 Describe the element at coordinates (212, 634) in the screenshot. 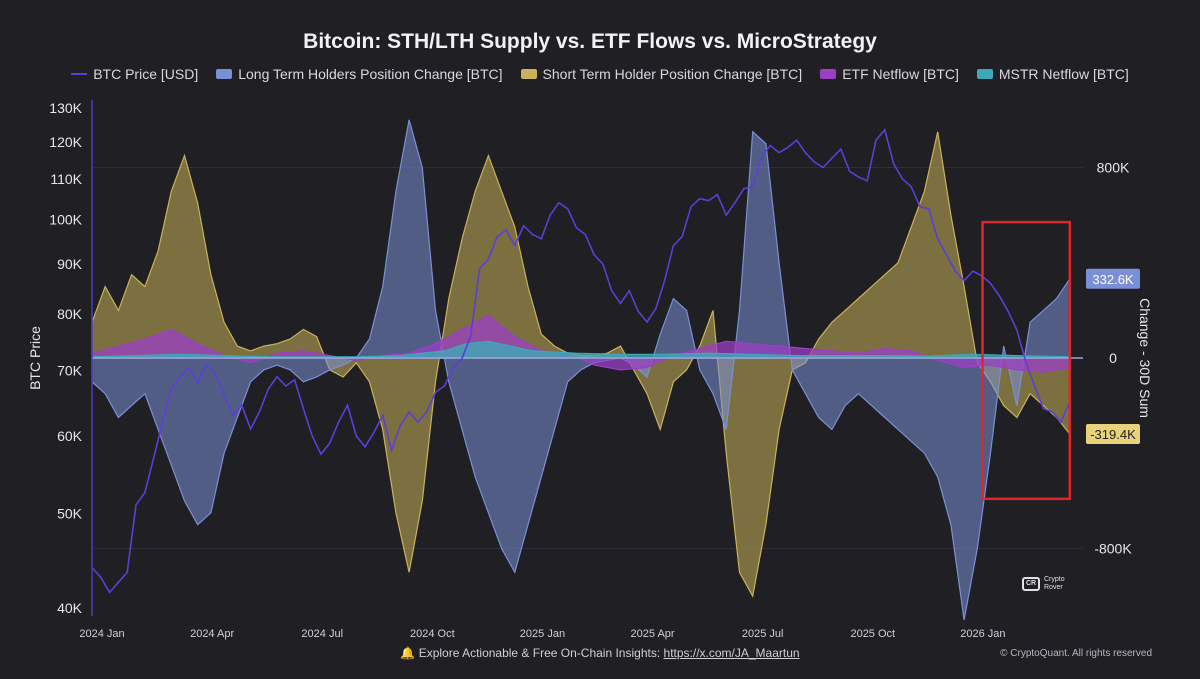

I see `x-tick-label: 2024 Apr` at that location.